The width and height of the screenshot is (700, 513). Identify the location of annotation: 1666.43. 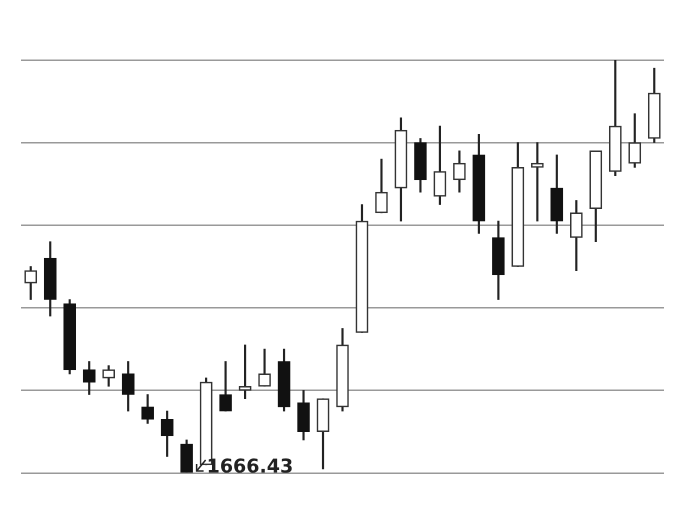
(250, 466).